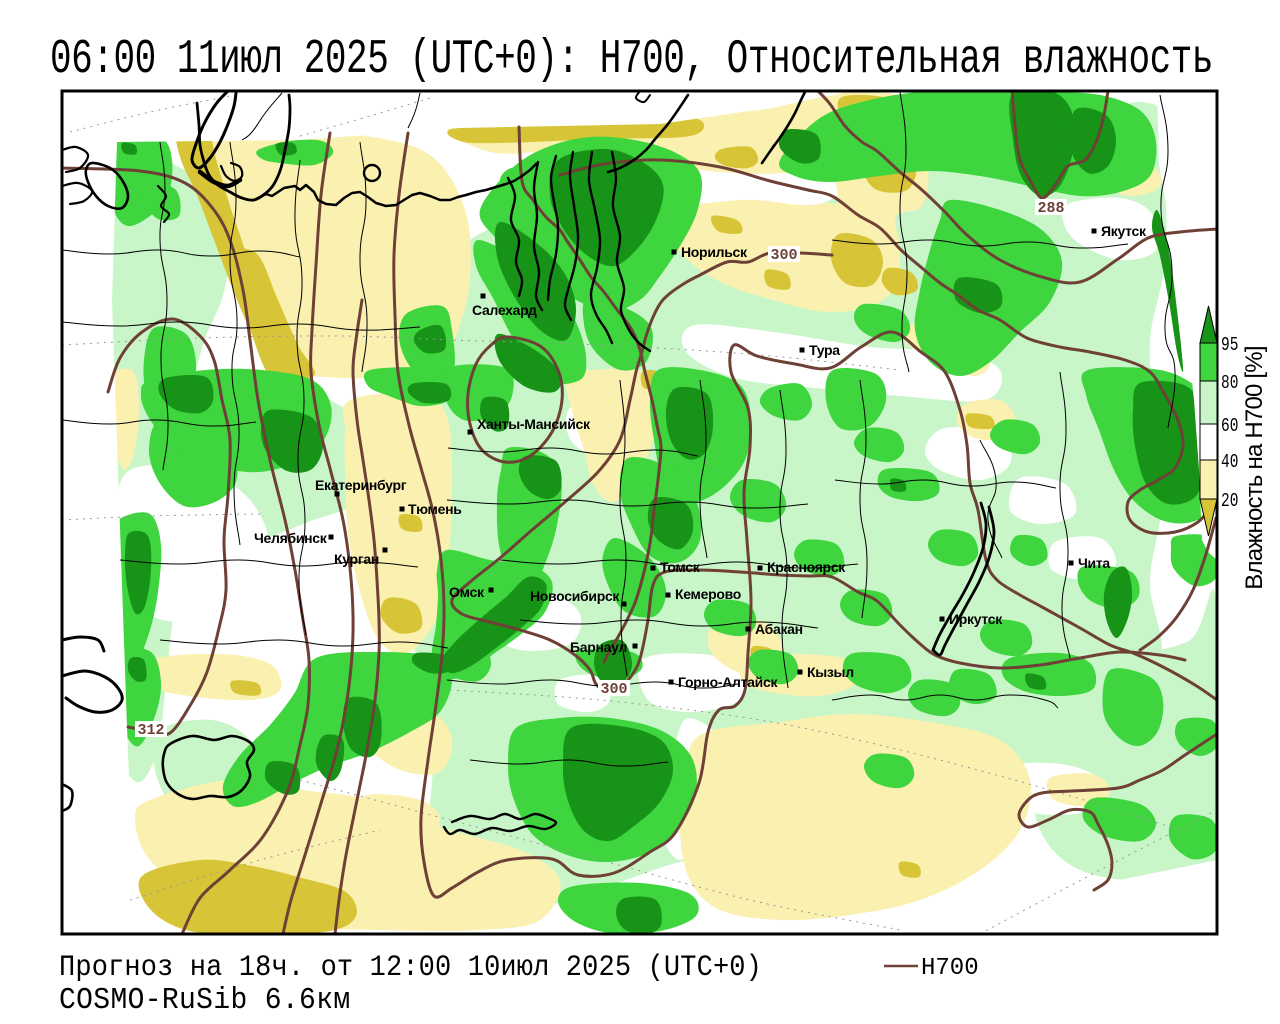 The height and width of the screenshot is (1024, 1280). I want to click on svg-text: COSMO-RuSib 6.6км, so click(205, 1000).